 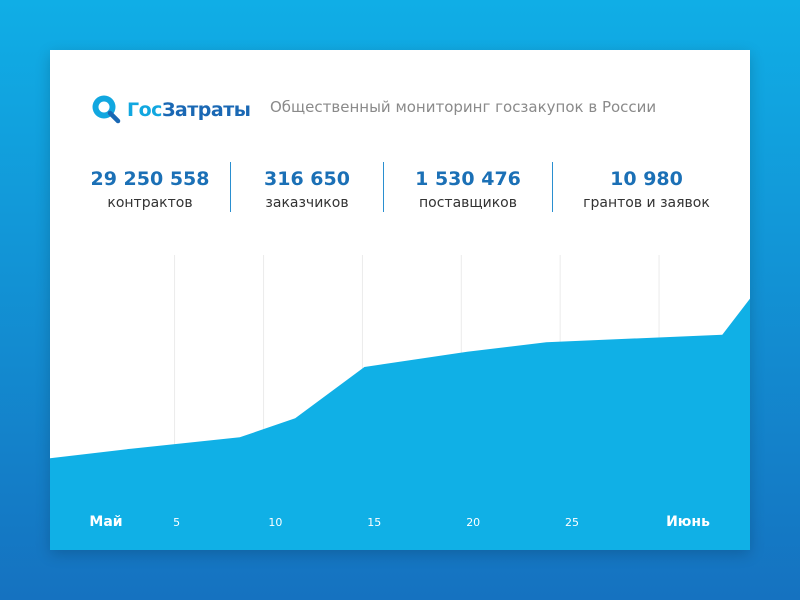 I want to click on stat-customers: 316 650 заказчиков, so click(x=307, y=189).